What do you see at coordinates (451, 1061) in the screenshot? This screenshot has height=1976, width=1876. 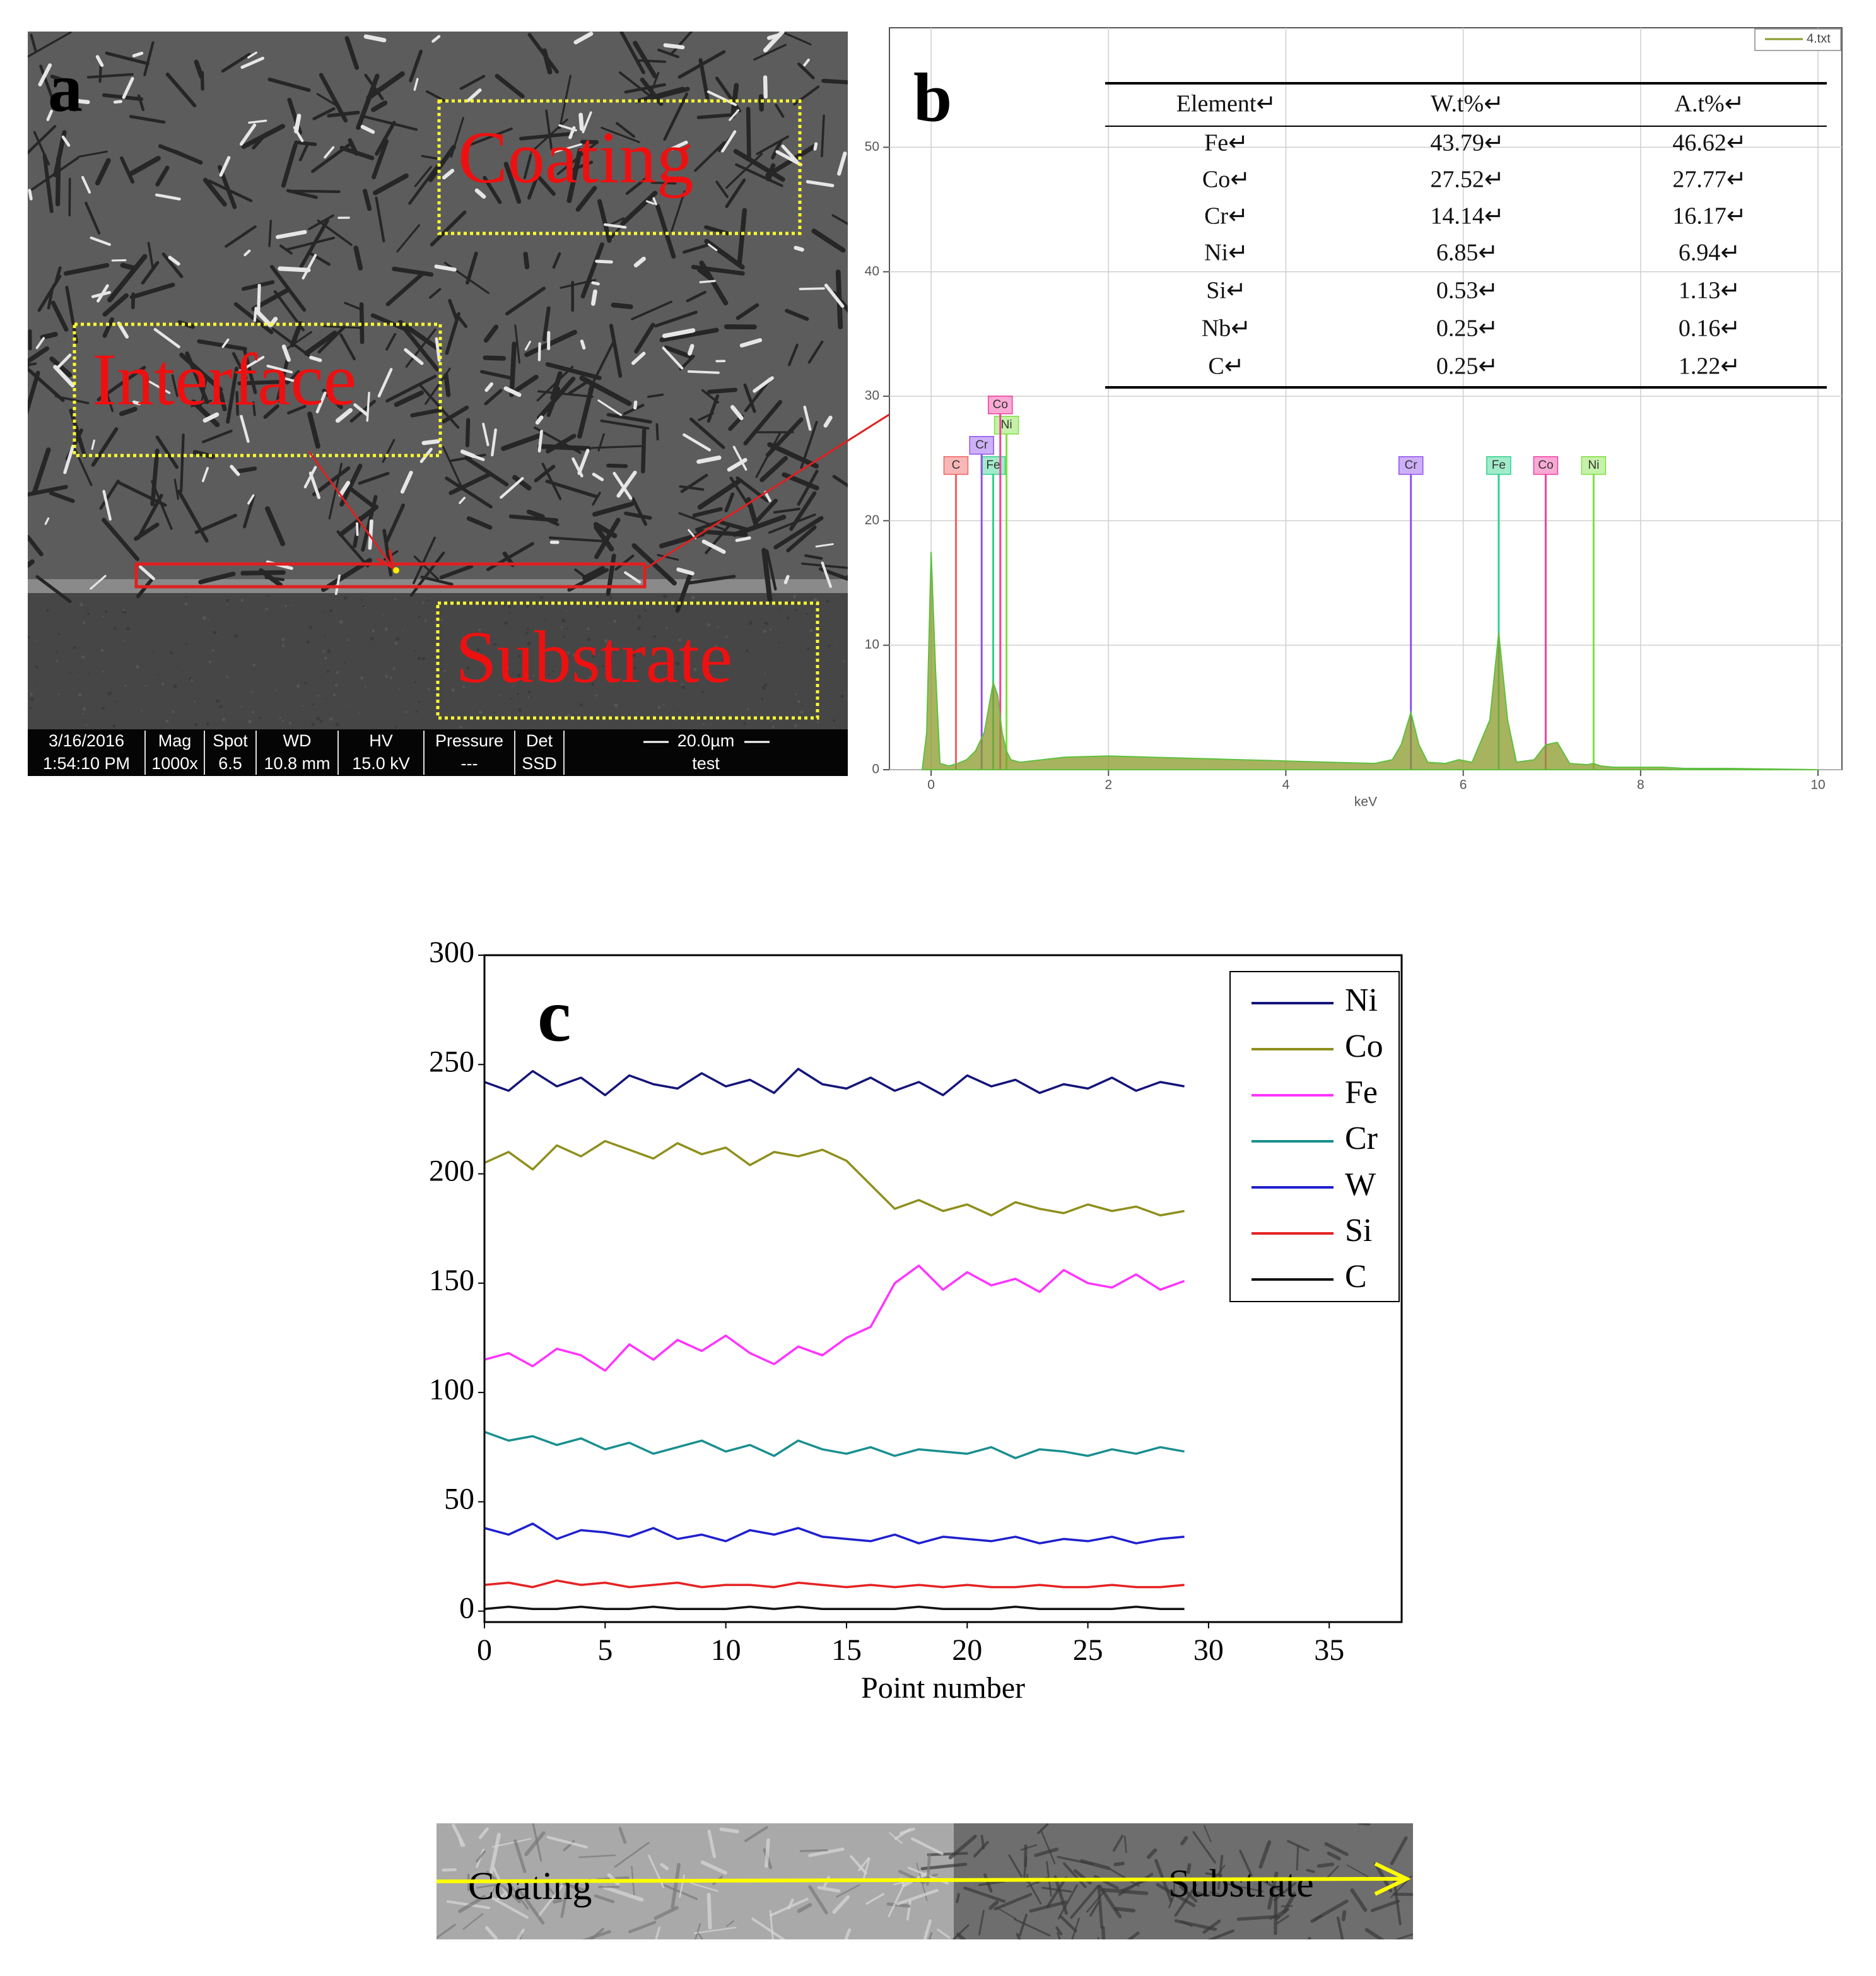 I see `y-tick-label: 250` at bounding box center [451, 1061].